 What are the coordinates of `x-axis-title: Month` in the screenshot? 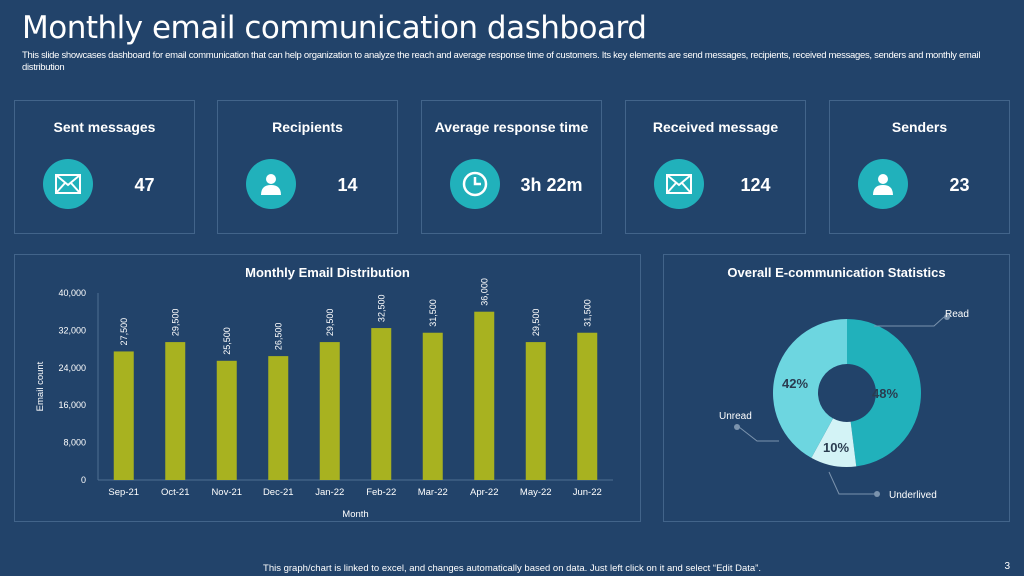 It's located at (355, 514).